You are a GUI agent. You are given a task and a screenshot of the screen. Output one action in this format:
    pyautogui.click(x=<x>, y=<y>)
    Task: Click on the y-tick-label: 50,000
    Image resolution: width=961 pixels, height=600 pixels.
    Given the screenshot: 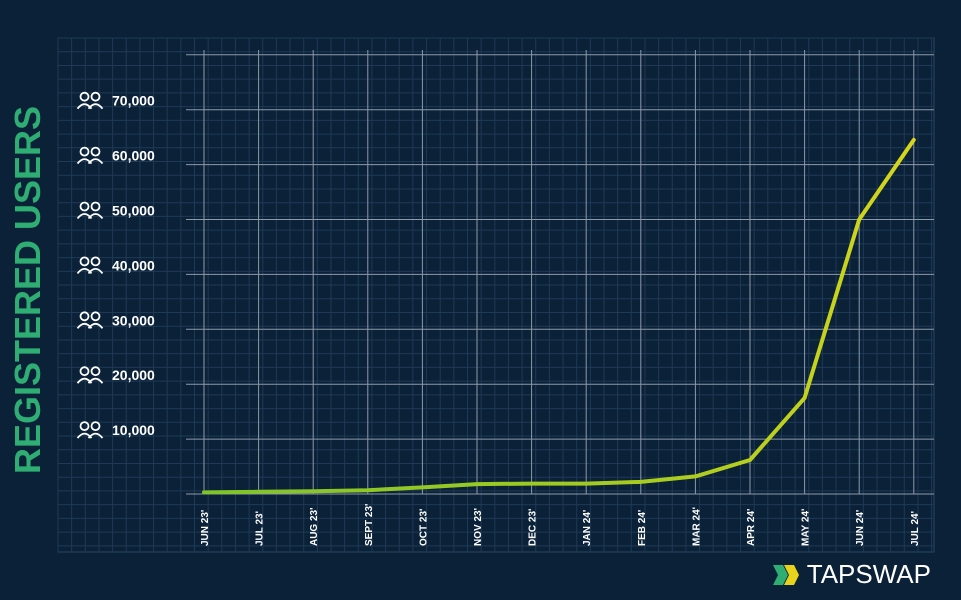 What is the action you would take?
    pyautogui.click(x=133, y=211)
    